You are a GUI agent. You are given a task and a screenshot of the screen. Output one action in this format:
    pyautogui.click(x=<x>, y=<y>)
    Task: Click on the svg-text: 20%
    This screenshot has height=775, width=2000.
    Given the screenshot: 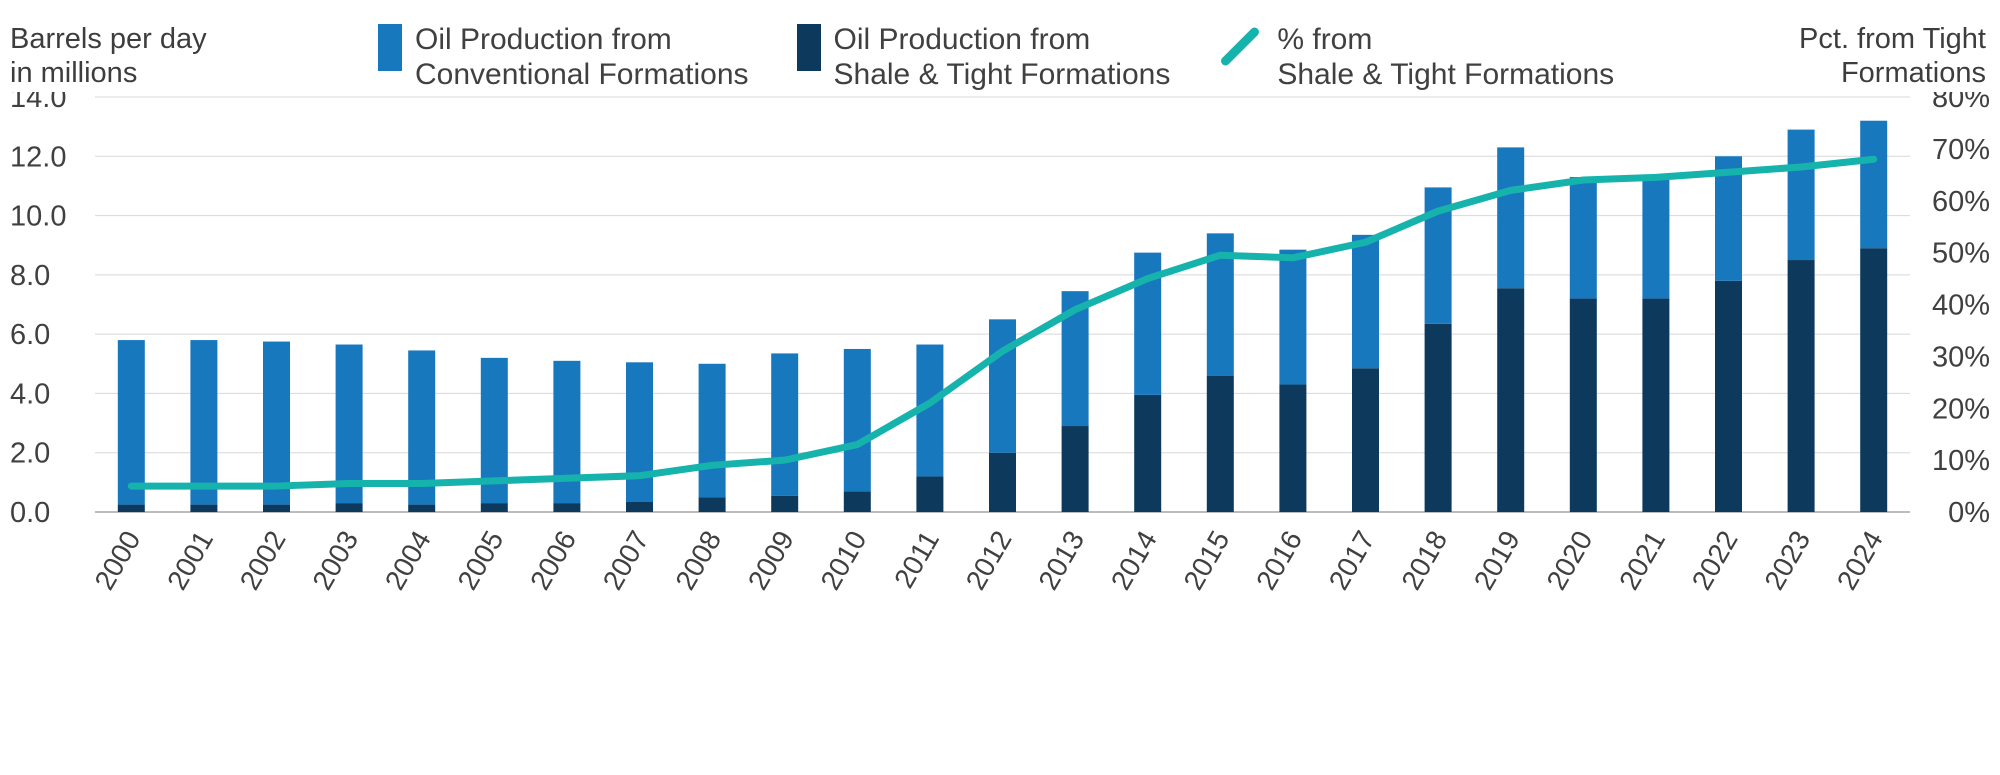 What is the action you would take?
    pyautogui.click(x=1961, y=409)
    